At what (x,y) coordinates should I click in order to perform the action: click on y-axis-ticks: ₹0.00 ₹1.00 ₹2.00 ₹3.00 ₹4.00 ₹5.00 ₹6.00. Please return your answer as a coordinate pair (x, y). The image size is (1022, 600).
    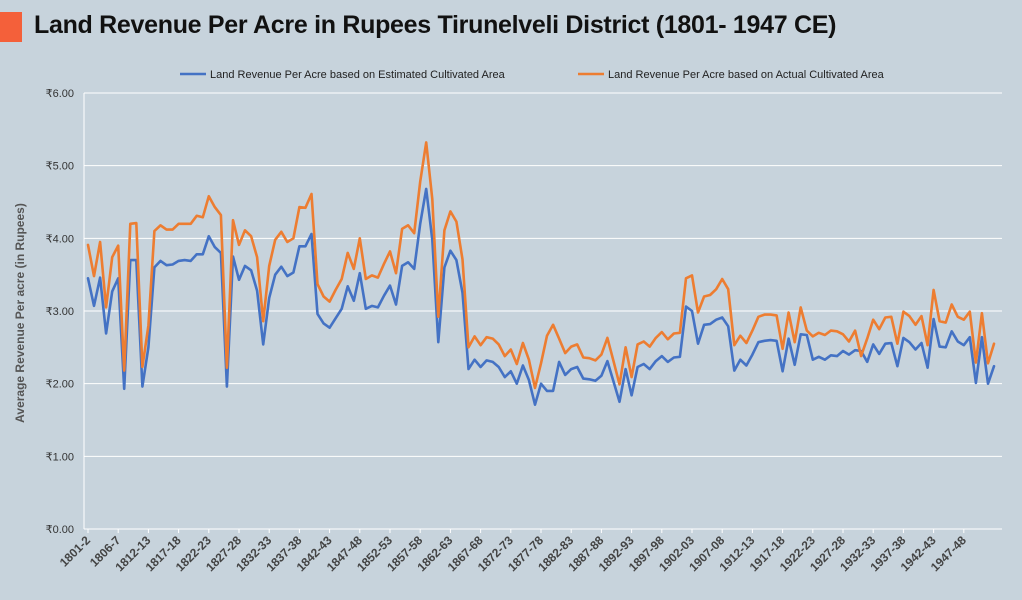
    Looking at the image, I should click on (60, 312).